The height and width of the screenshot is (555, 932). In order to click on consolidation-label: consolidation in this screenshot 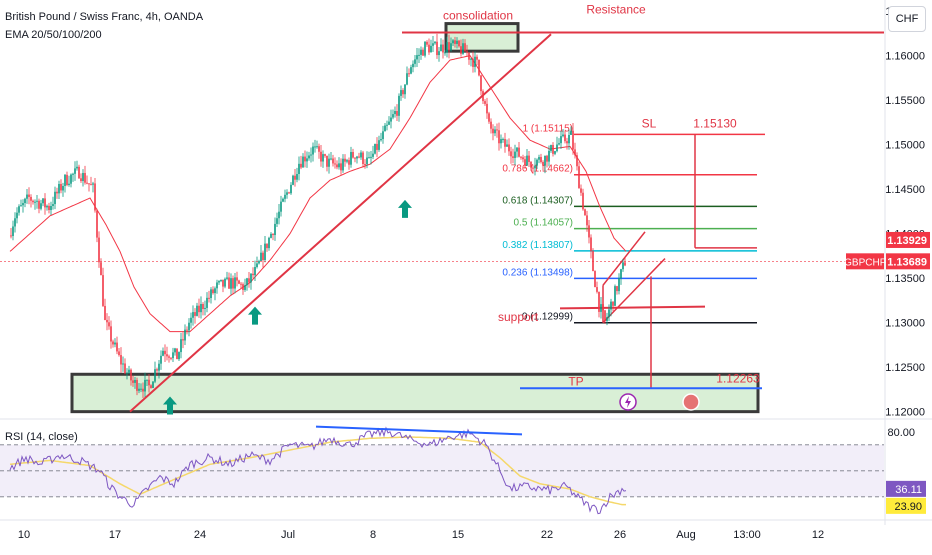, I will do `click(478, 15)`.